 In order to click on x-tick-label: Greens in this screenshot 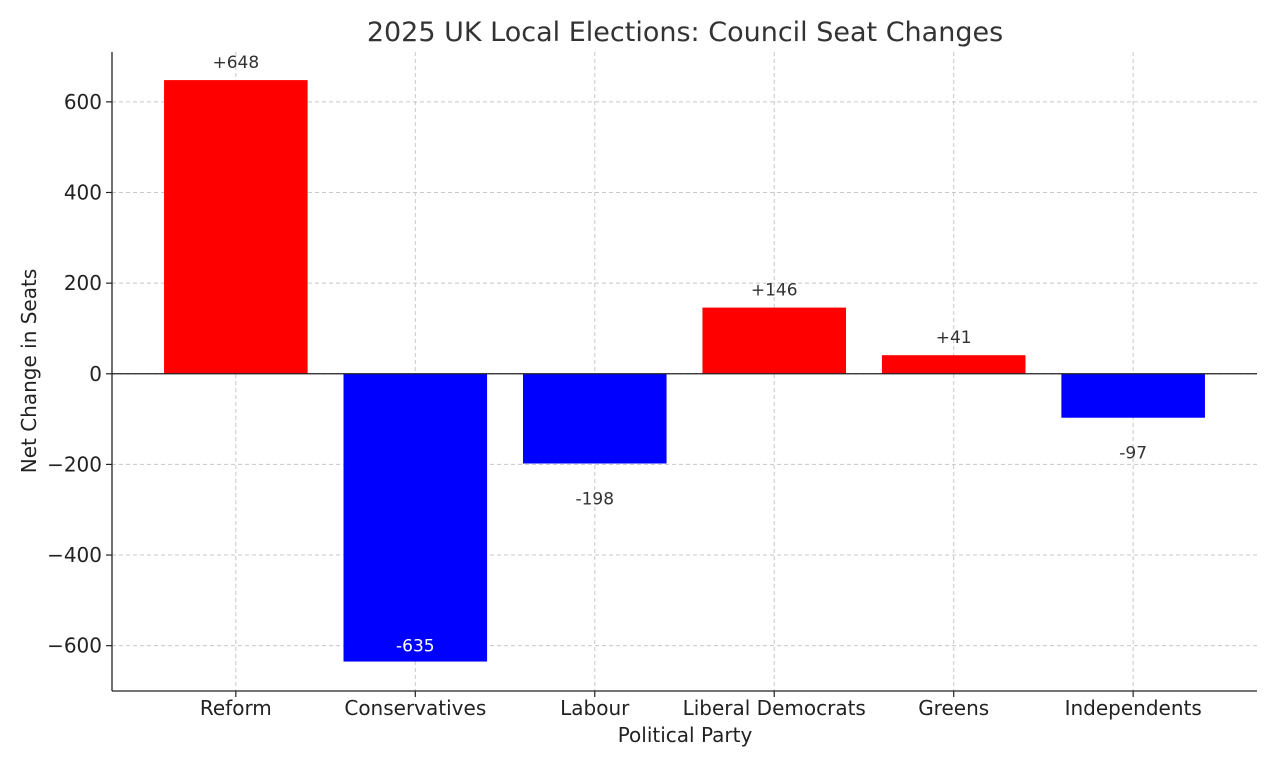, I will do `click(953, 708)`.